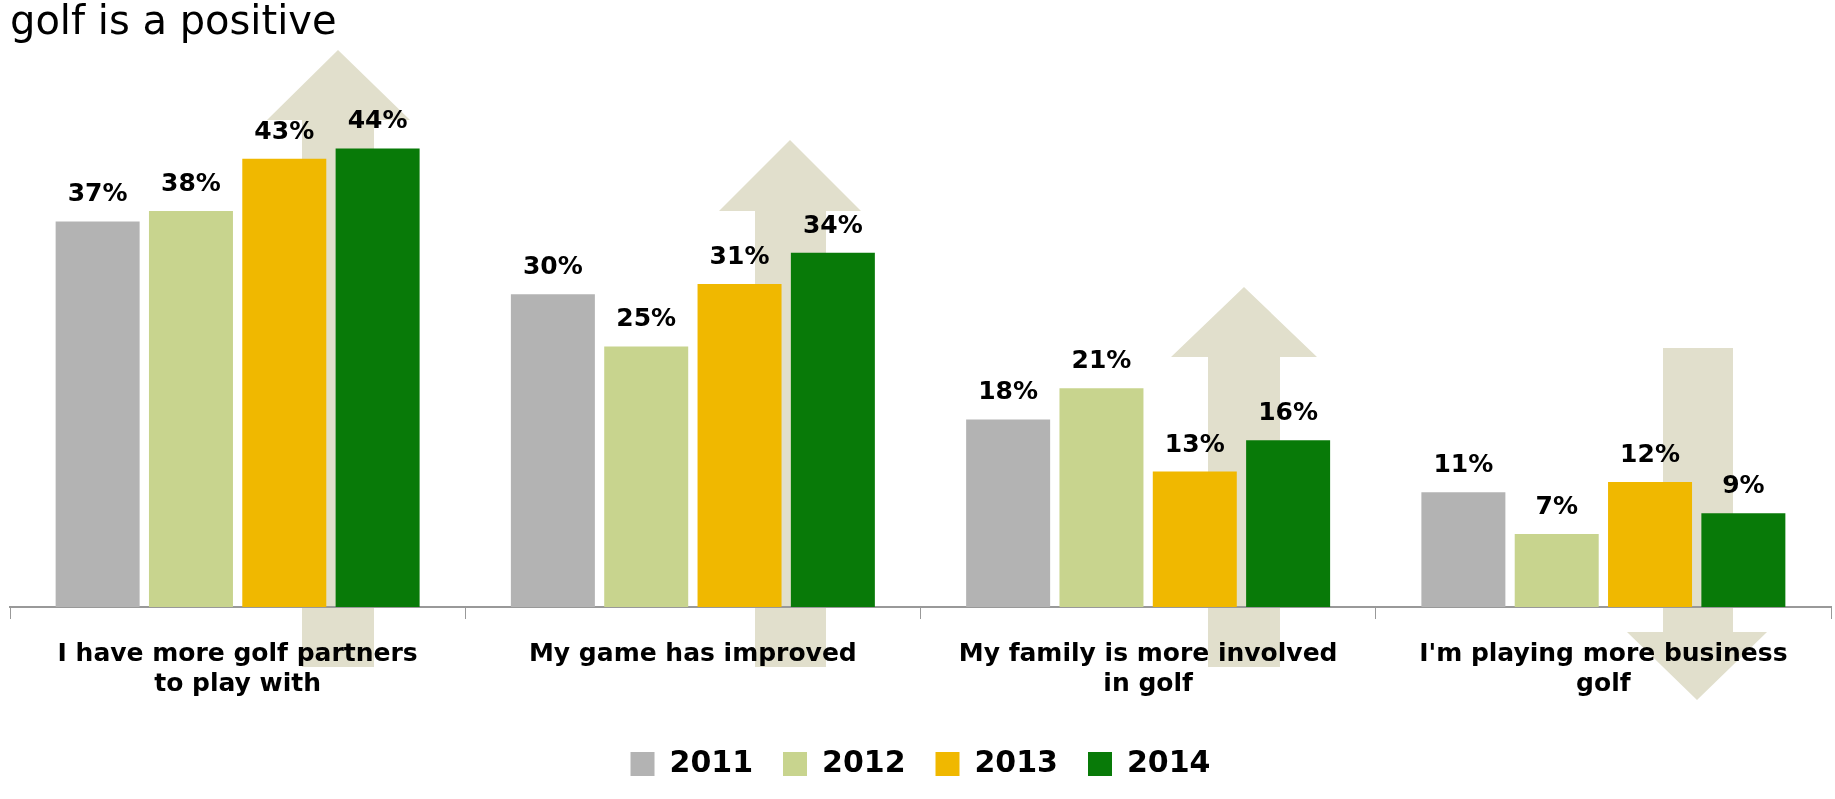 The width and height of the screenshot is (1835, 799). Describe the element at coordinates (284, 130) in the screenshot. I see `data-label: 43%` at that location.